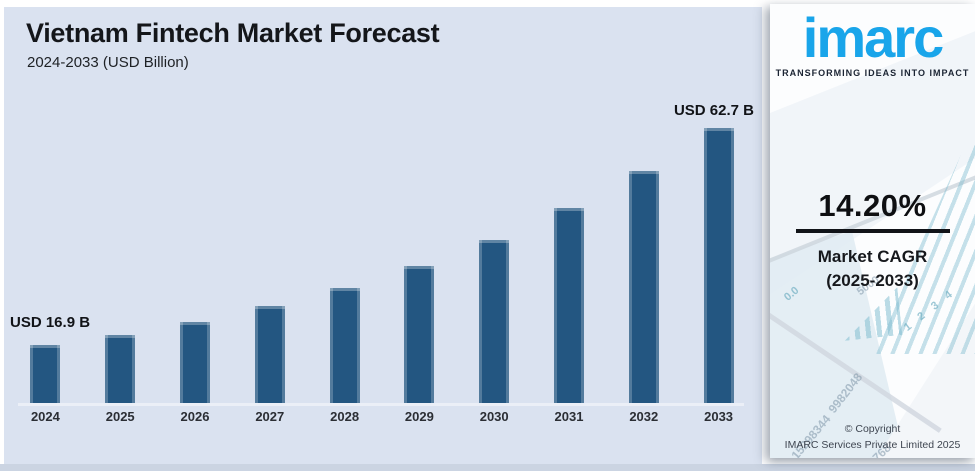 The width and height of the screenshot is (975, 471). I want to click on bar-2024, so click(45, 374).